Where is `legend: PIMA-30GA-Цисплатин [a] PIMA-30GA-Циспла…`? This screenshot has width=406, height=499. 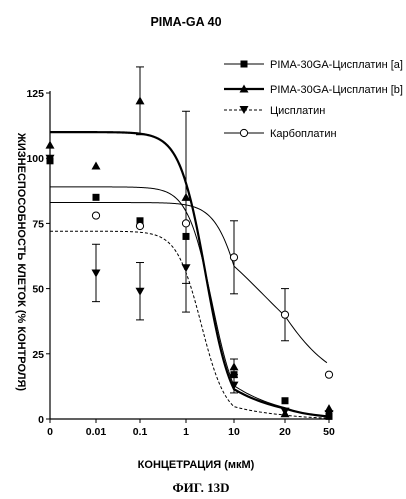
legend: PIMA-30GA-Цисплатин [a] PIMA-30GA-Циспла… is located at coordinates (313, 99).